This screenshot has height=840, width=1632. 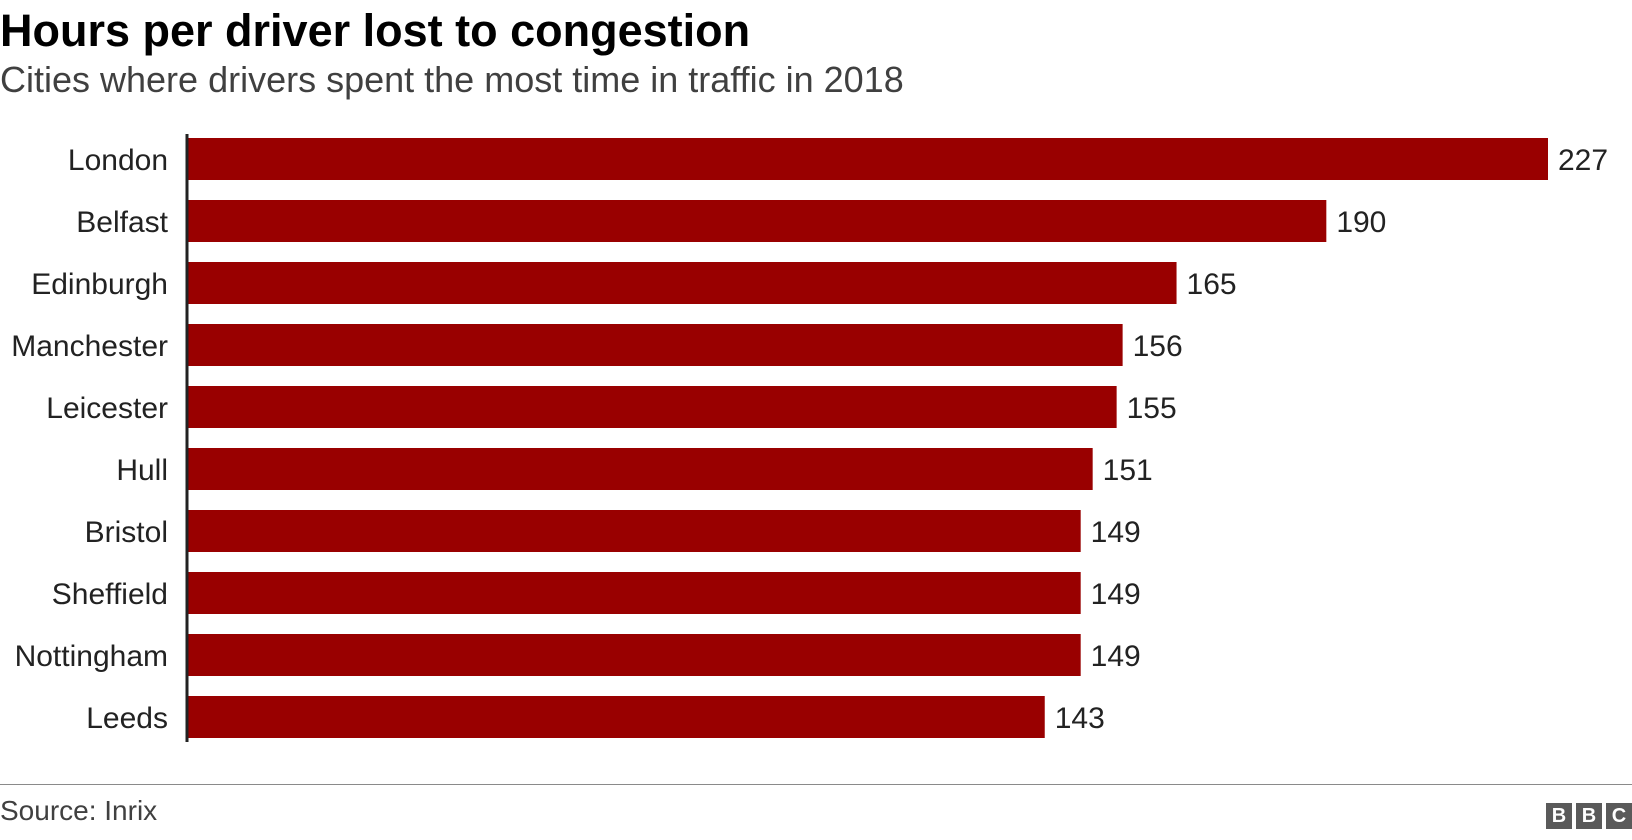 What do you see at coordinates (634, 655) in the screenshot?
I see `bar-nottingham` at bounding box center [634, 655].